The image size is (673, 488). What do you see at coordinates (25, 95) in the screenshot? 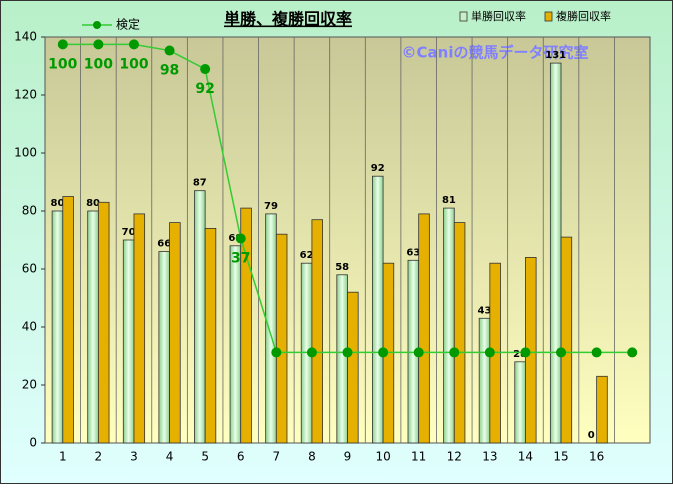
I see `y-tick-label: 120` at bounding box center [25, 95].